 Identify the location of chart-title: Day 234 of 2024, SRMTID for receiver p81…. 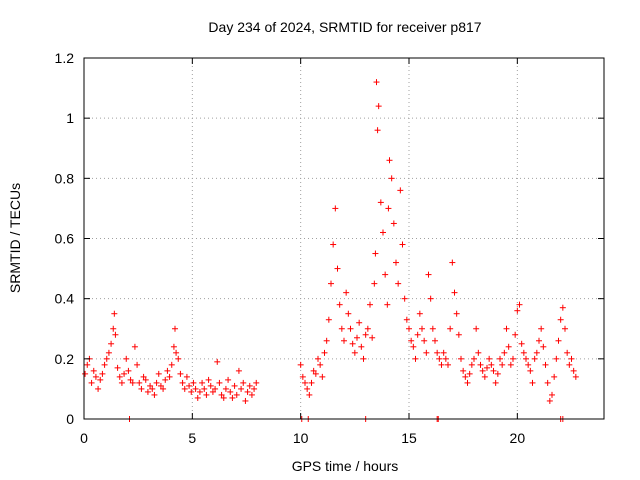
(344, 27).